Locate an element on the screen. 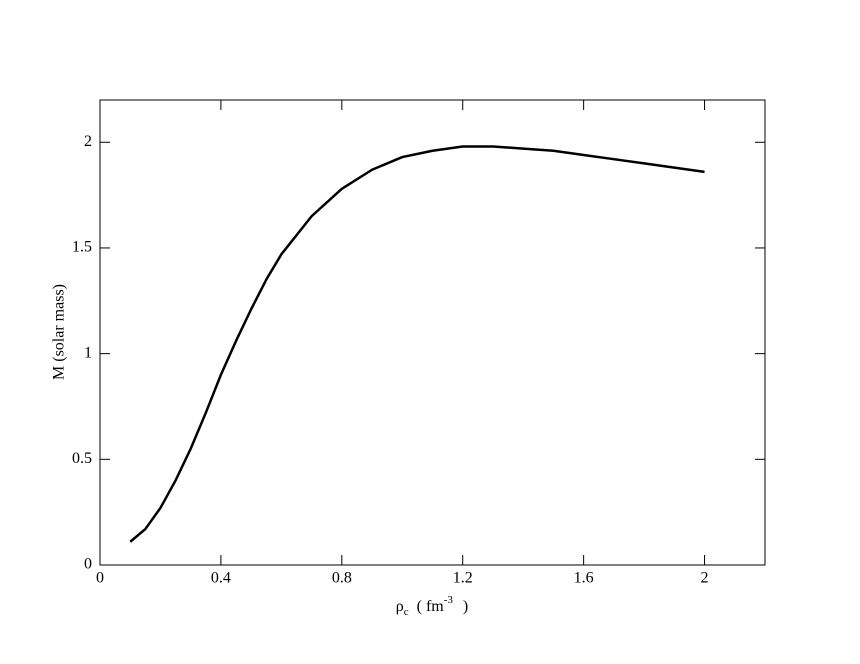 Image resolution: width=860 pixels, height=664 pixels. y-tick-label: 1.5 is located at coordinates (82, 247).